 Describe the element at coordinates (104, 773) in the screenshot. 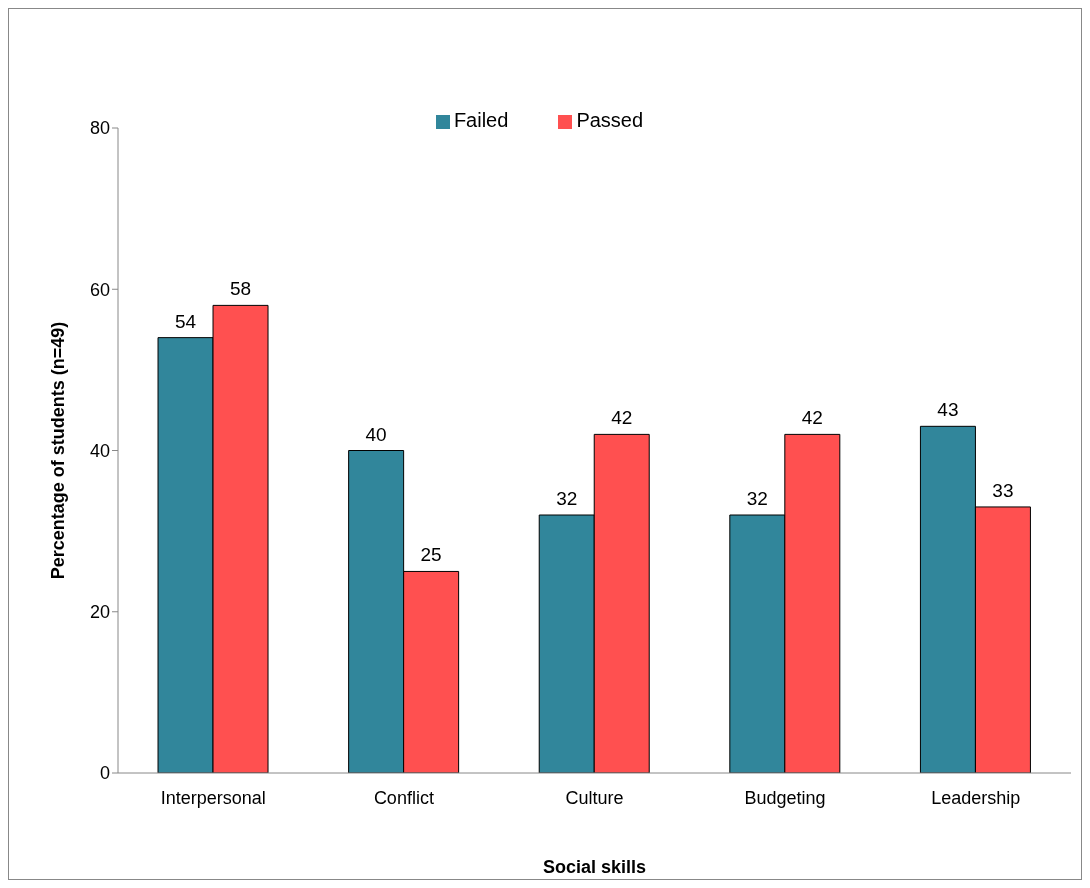

I see `y-tick-label: 0` at that location.